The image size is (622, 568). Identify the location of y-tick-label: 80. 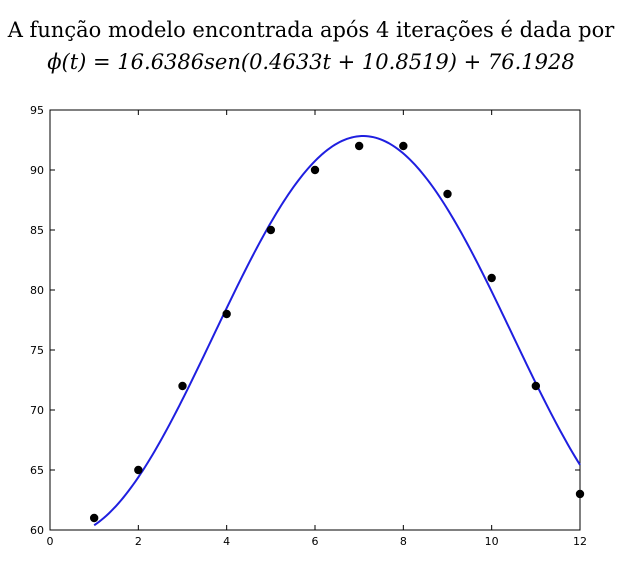
(37, 290).